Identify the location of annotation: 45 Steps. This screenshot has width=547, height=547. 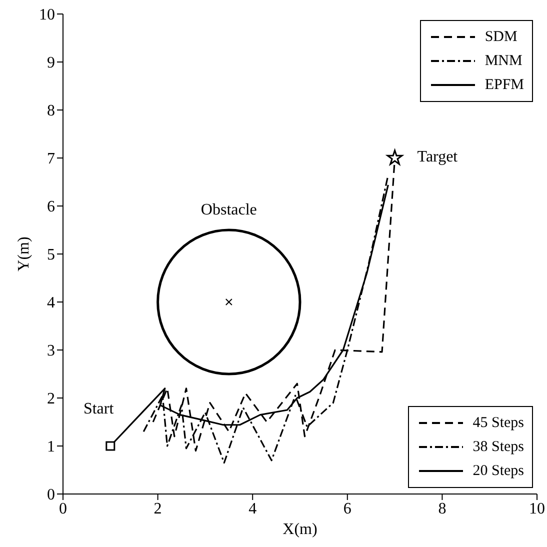
(498, 423).